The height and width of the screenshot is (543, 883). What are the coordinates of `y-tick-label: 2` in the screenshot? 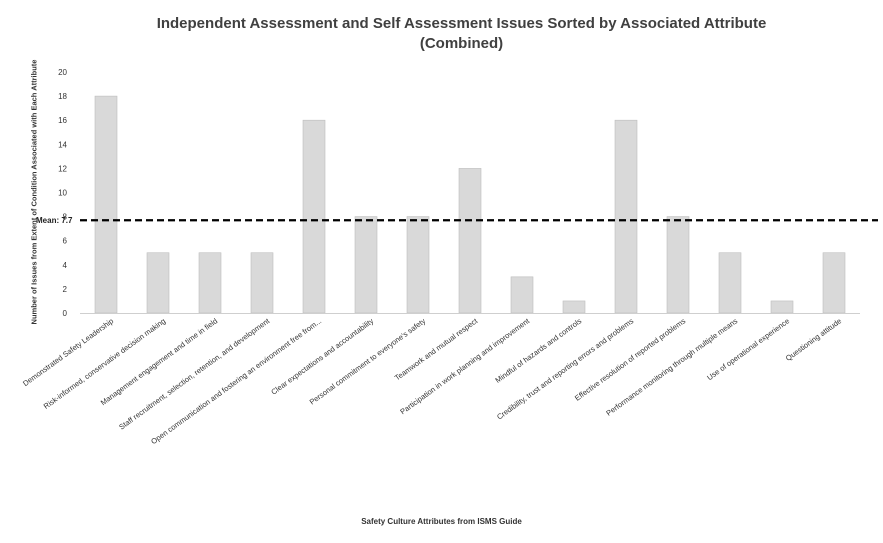 It's located at (65, 289).